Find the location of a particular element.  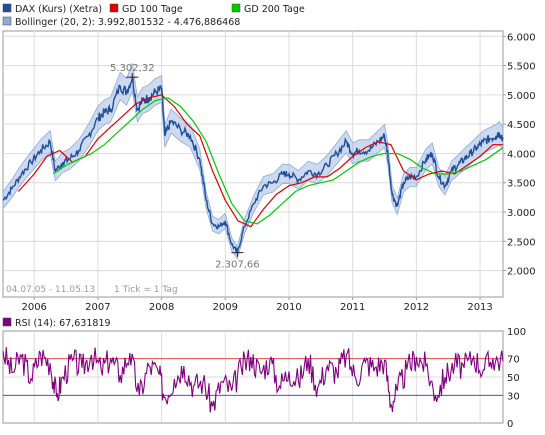

legend-swatch-gd-100-tage is located at coordinates (114, 8).